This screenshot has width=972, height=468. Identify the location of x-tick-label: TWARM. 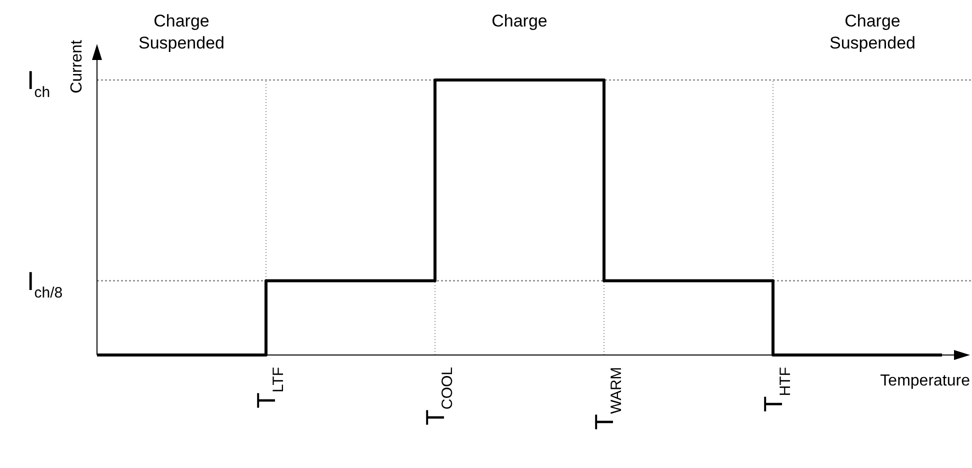
(607, 398).